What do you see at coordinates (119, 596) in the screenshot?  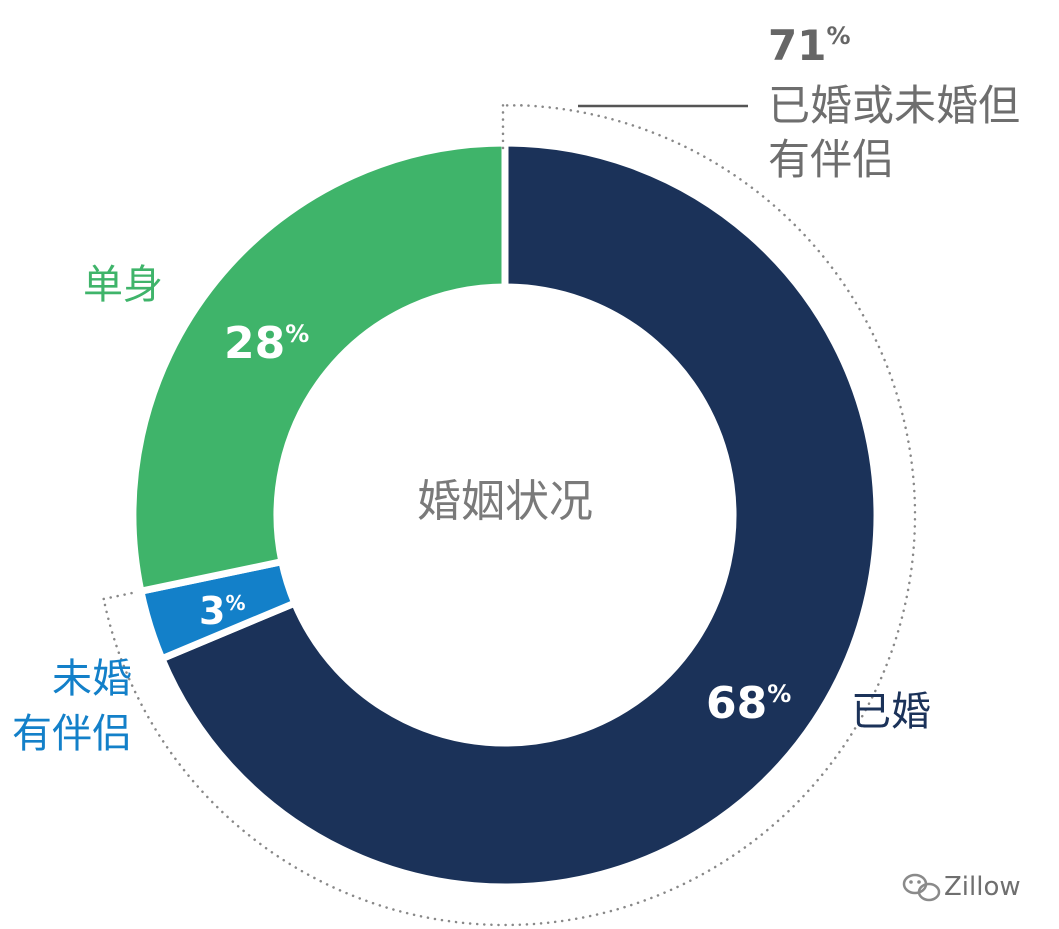 I see `bracket-left-tick` at bounding box center [119, 596].